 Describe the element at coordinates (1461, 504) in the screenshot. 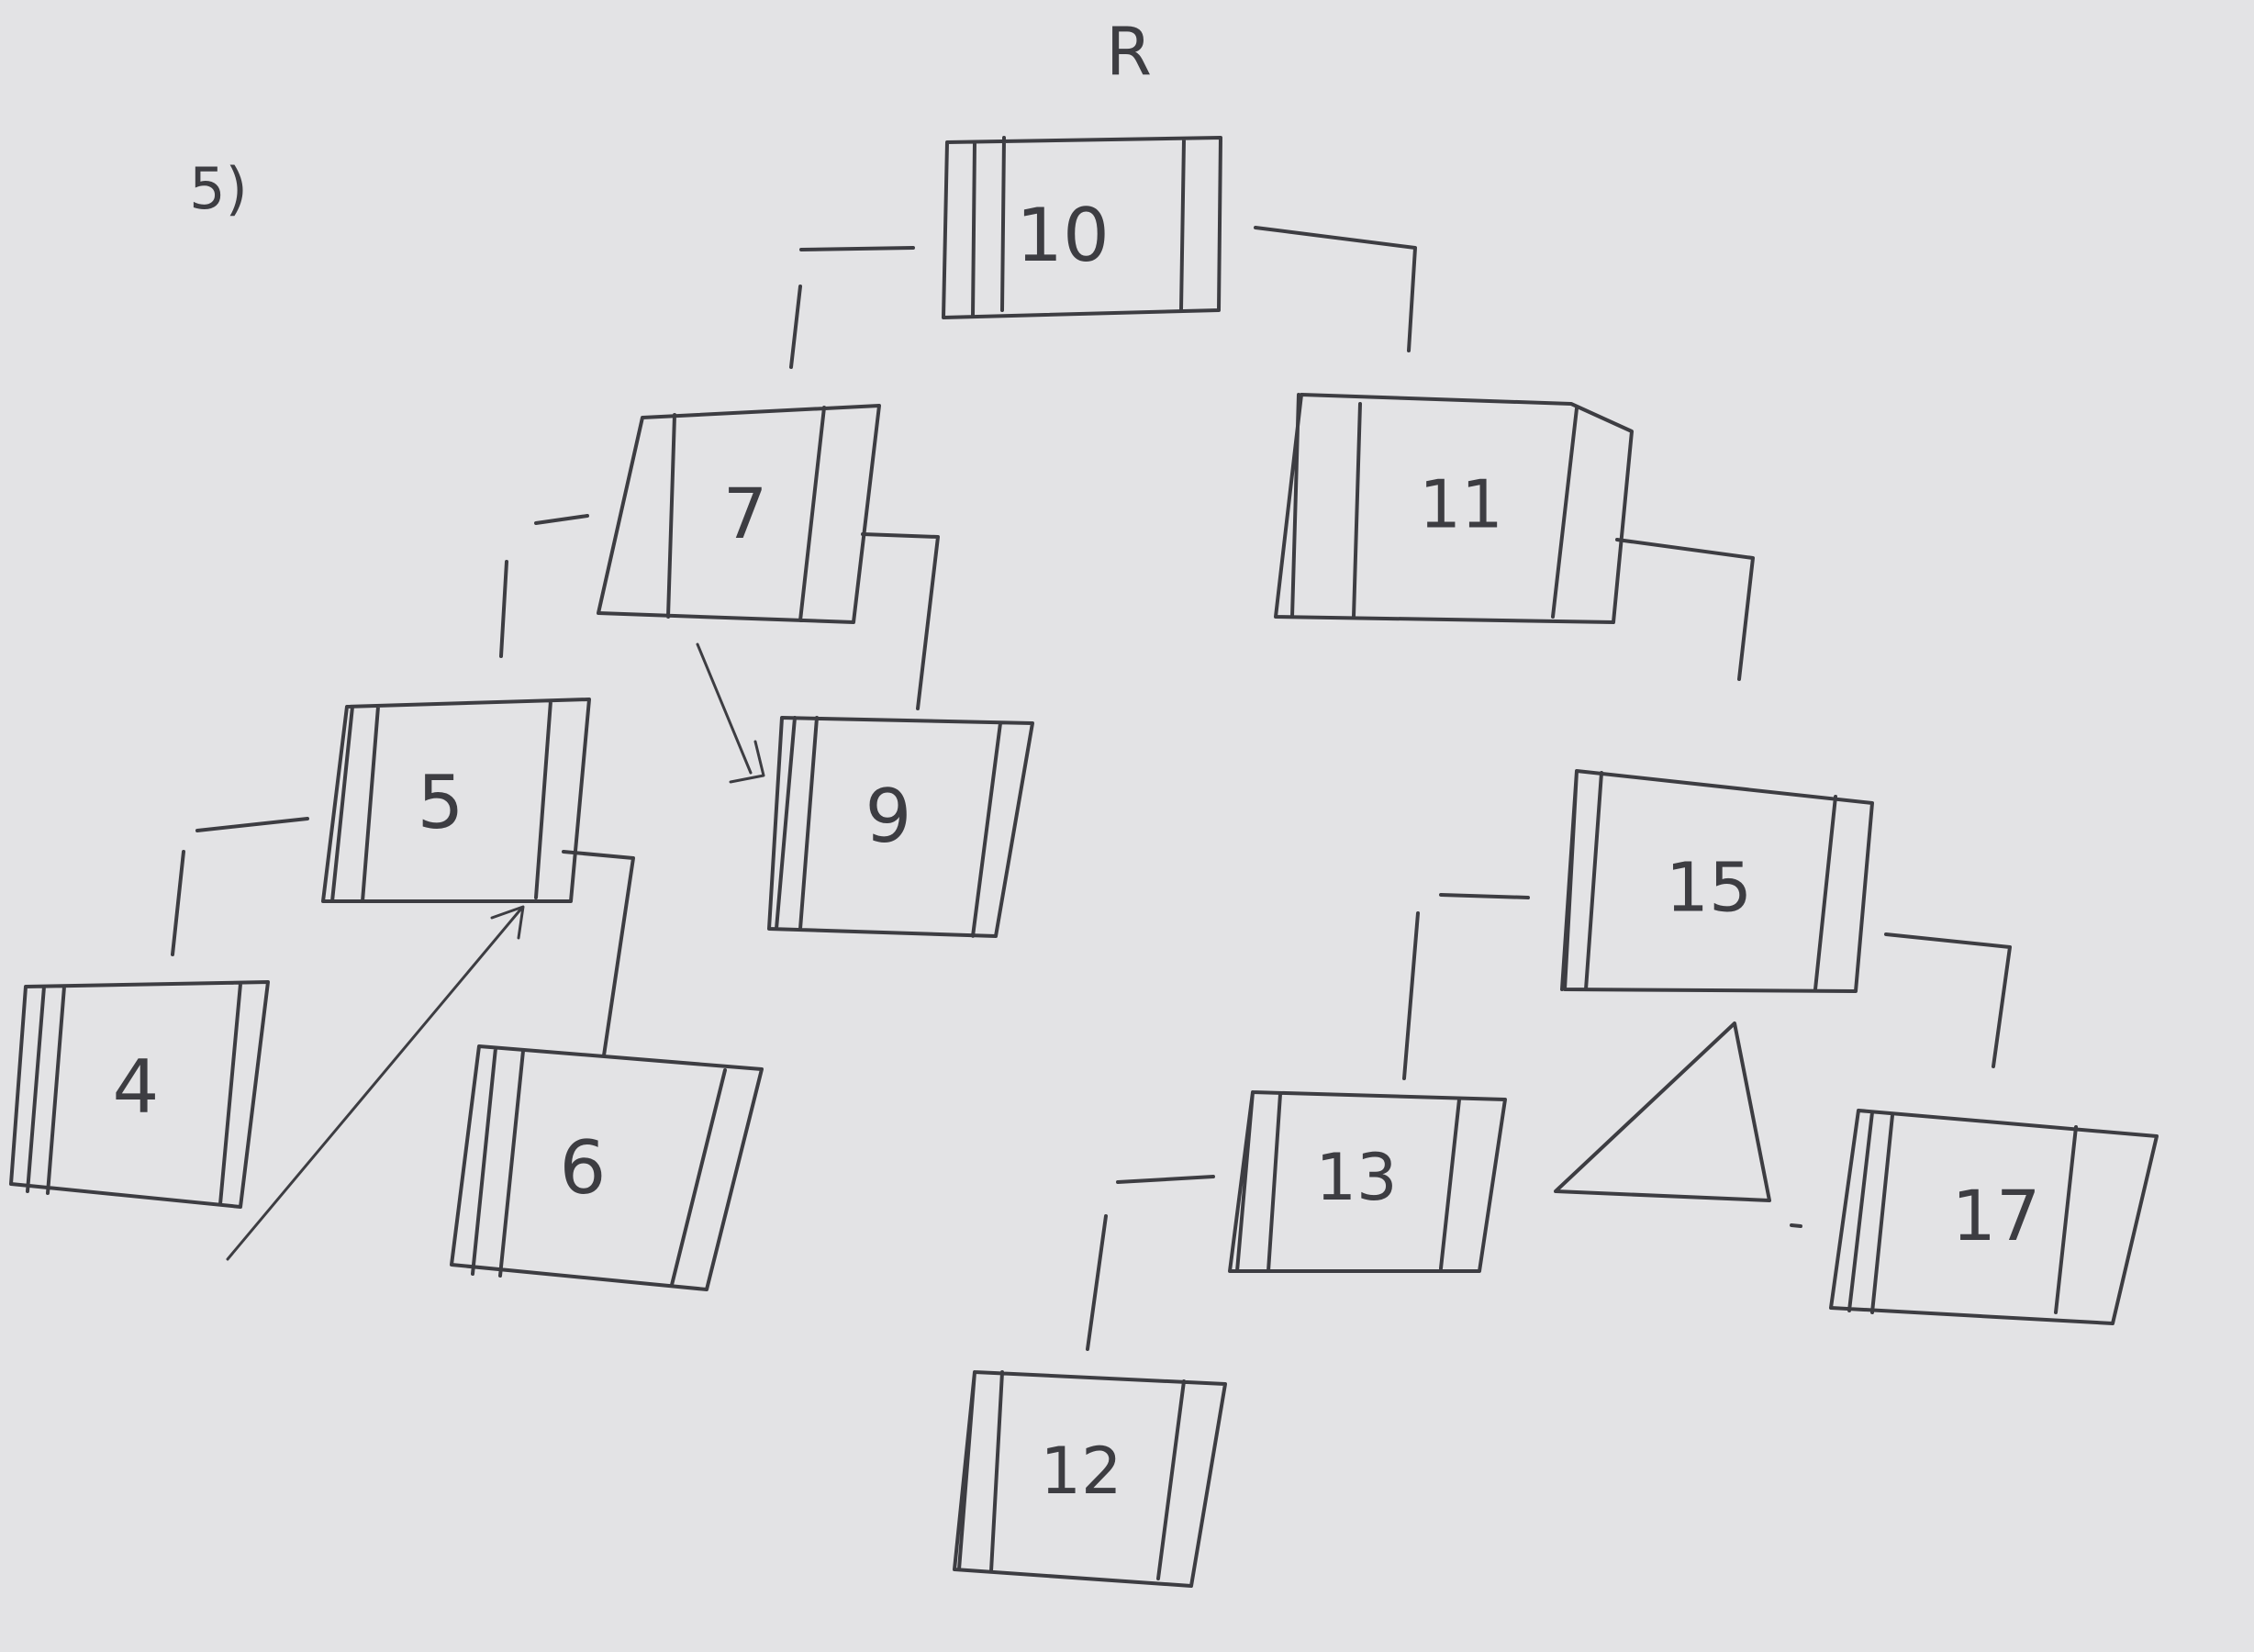

I see `node-key-label: 11` at that location.